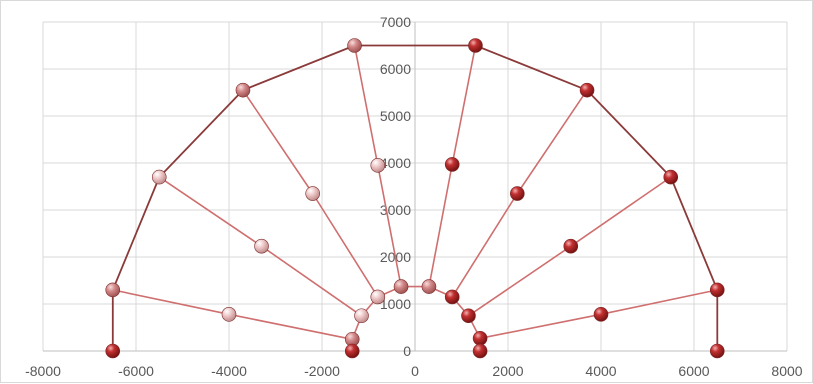 This screenshot has width=813, height=384. What do you see at coordinates (600, 371) in the screenshot?
I see `x-tick-label: 4000` at bounding box center [600, 371].